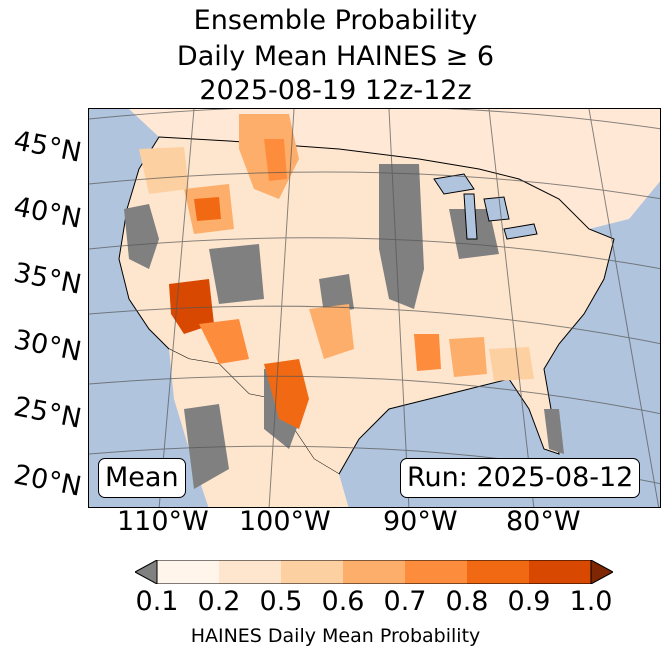  I want to click on latitude-label: 30°N, so click(47, 346).